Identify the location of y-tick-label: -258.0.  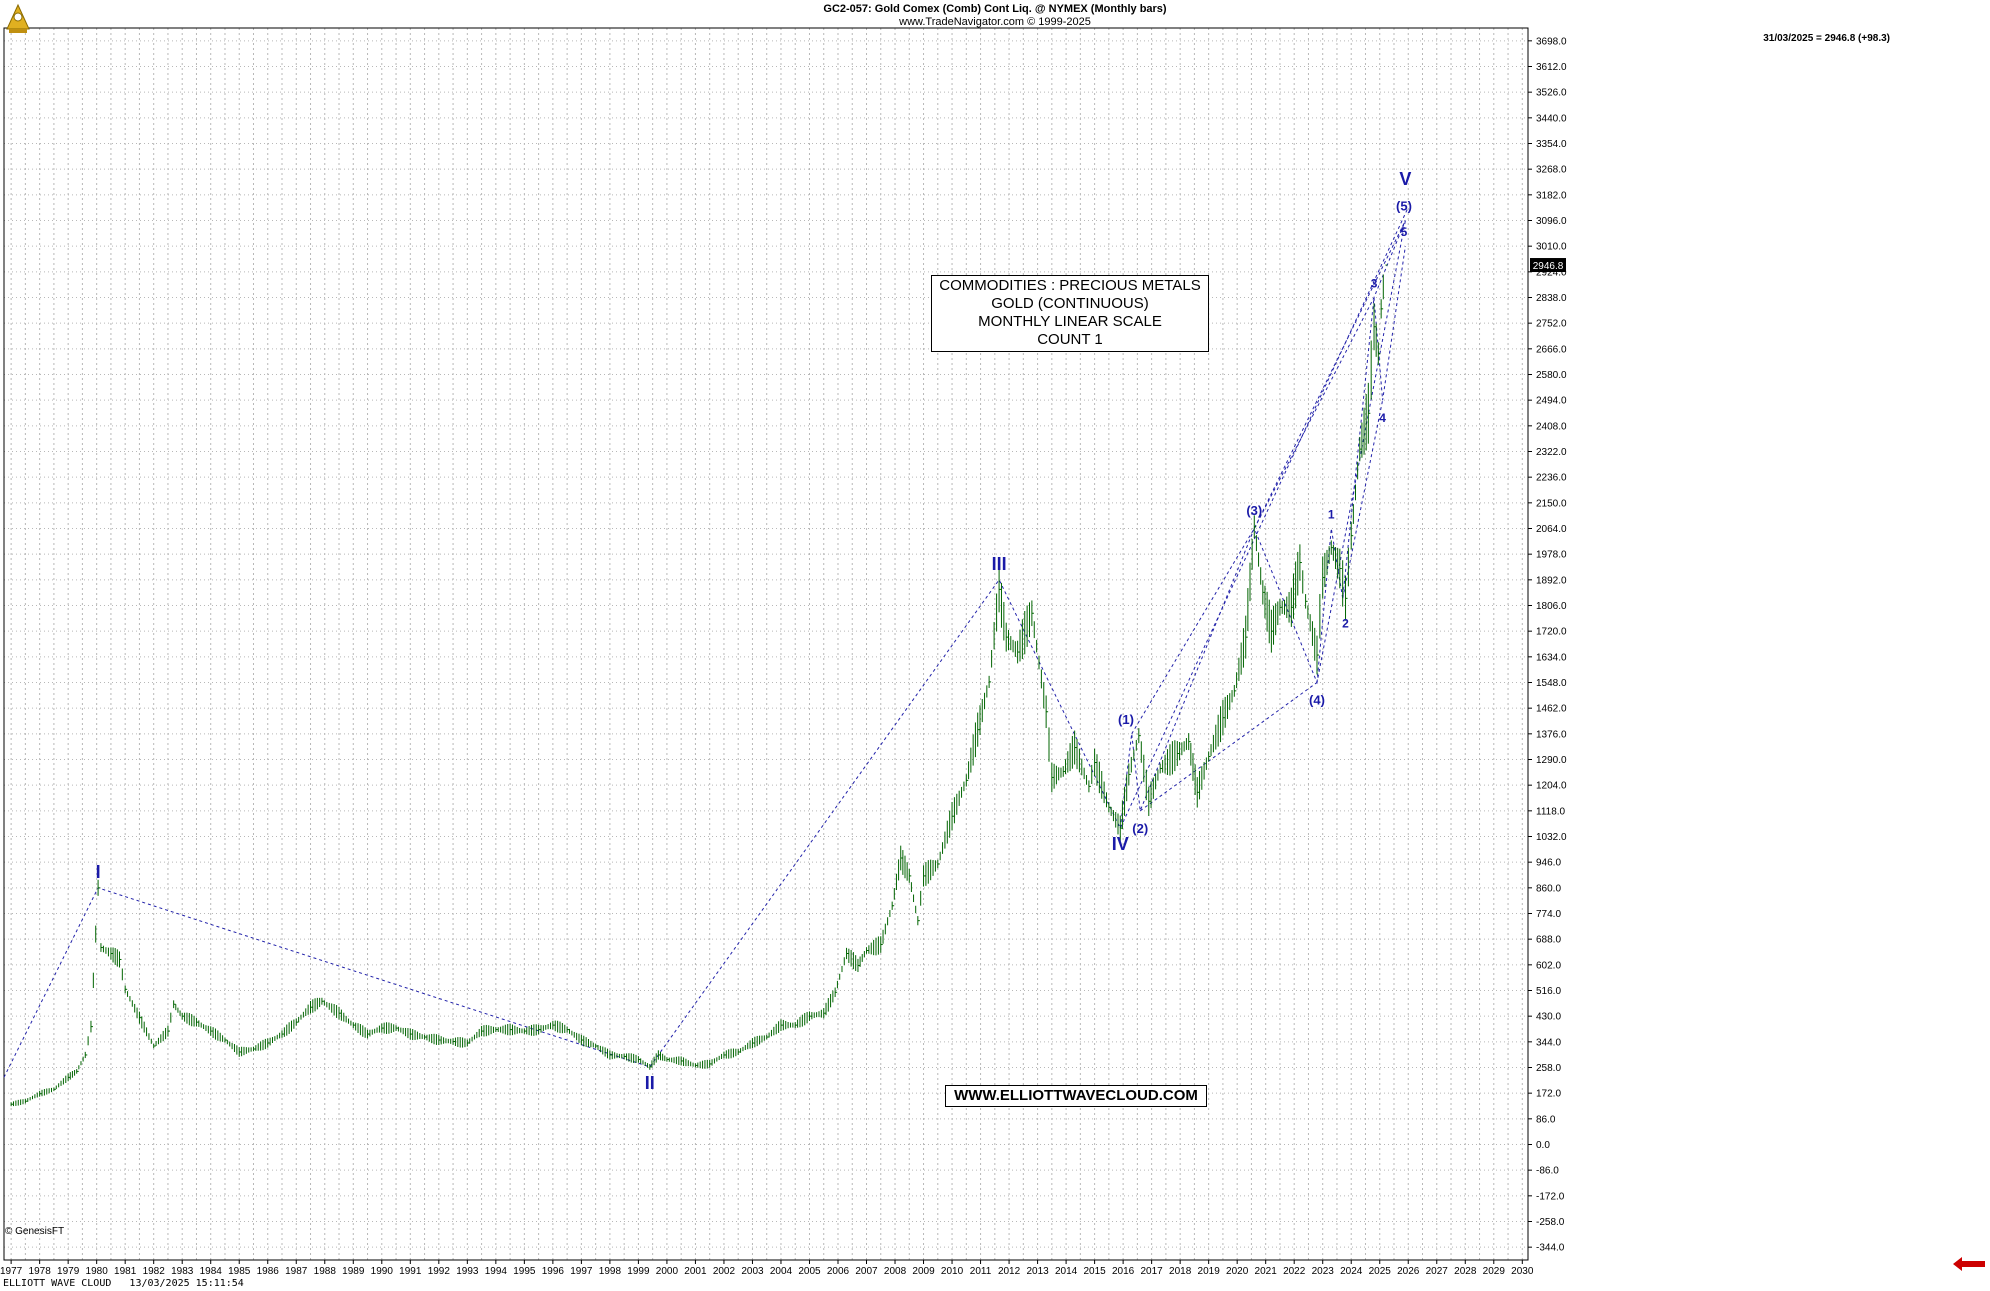
(1550, 1222).